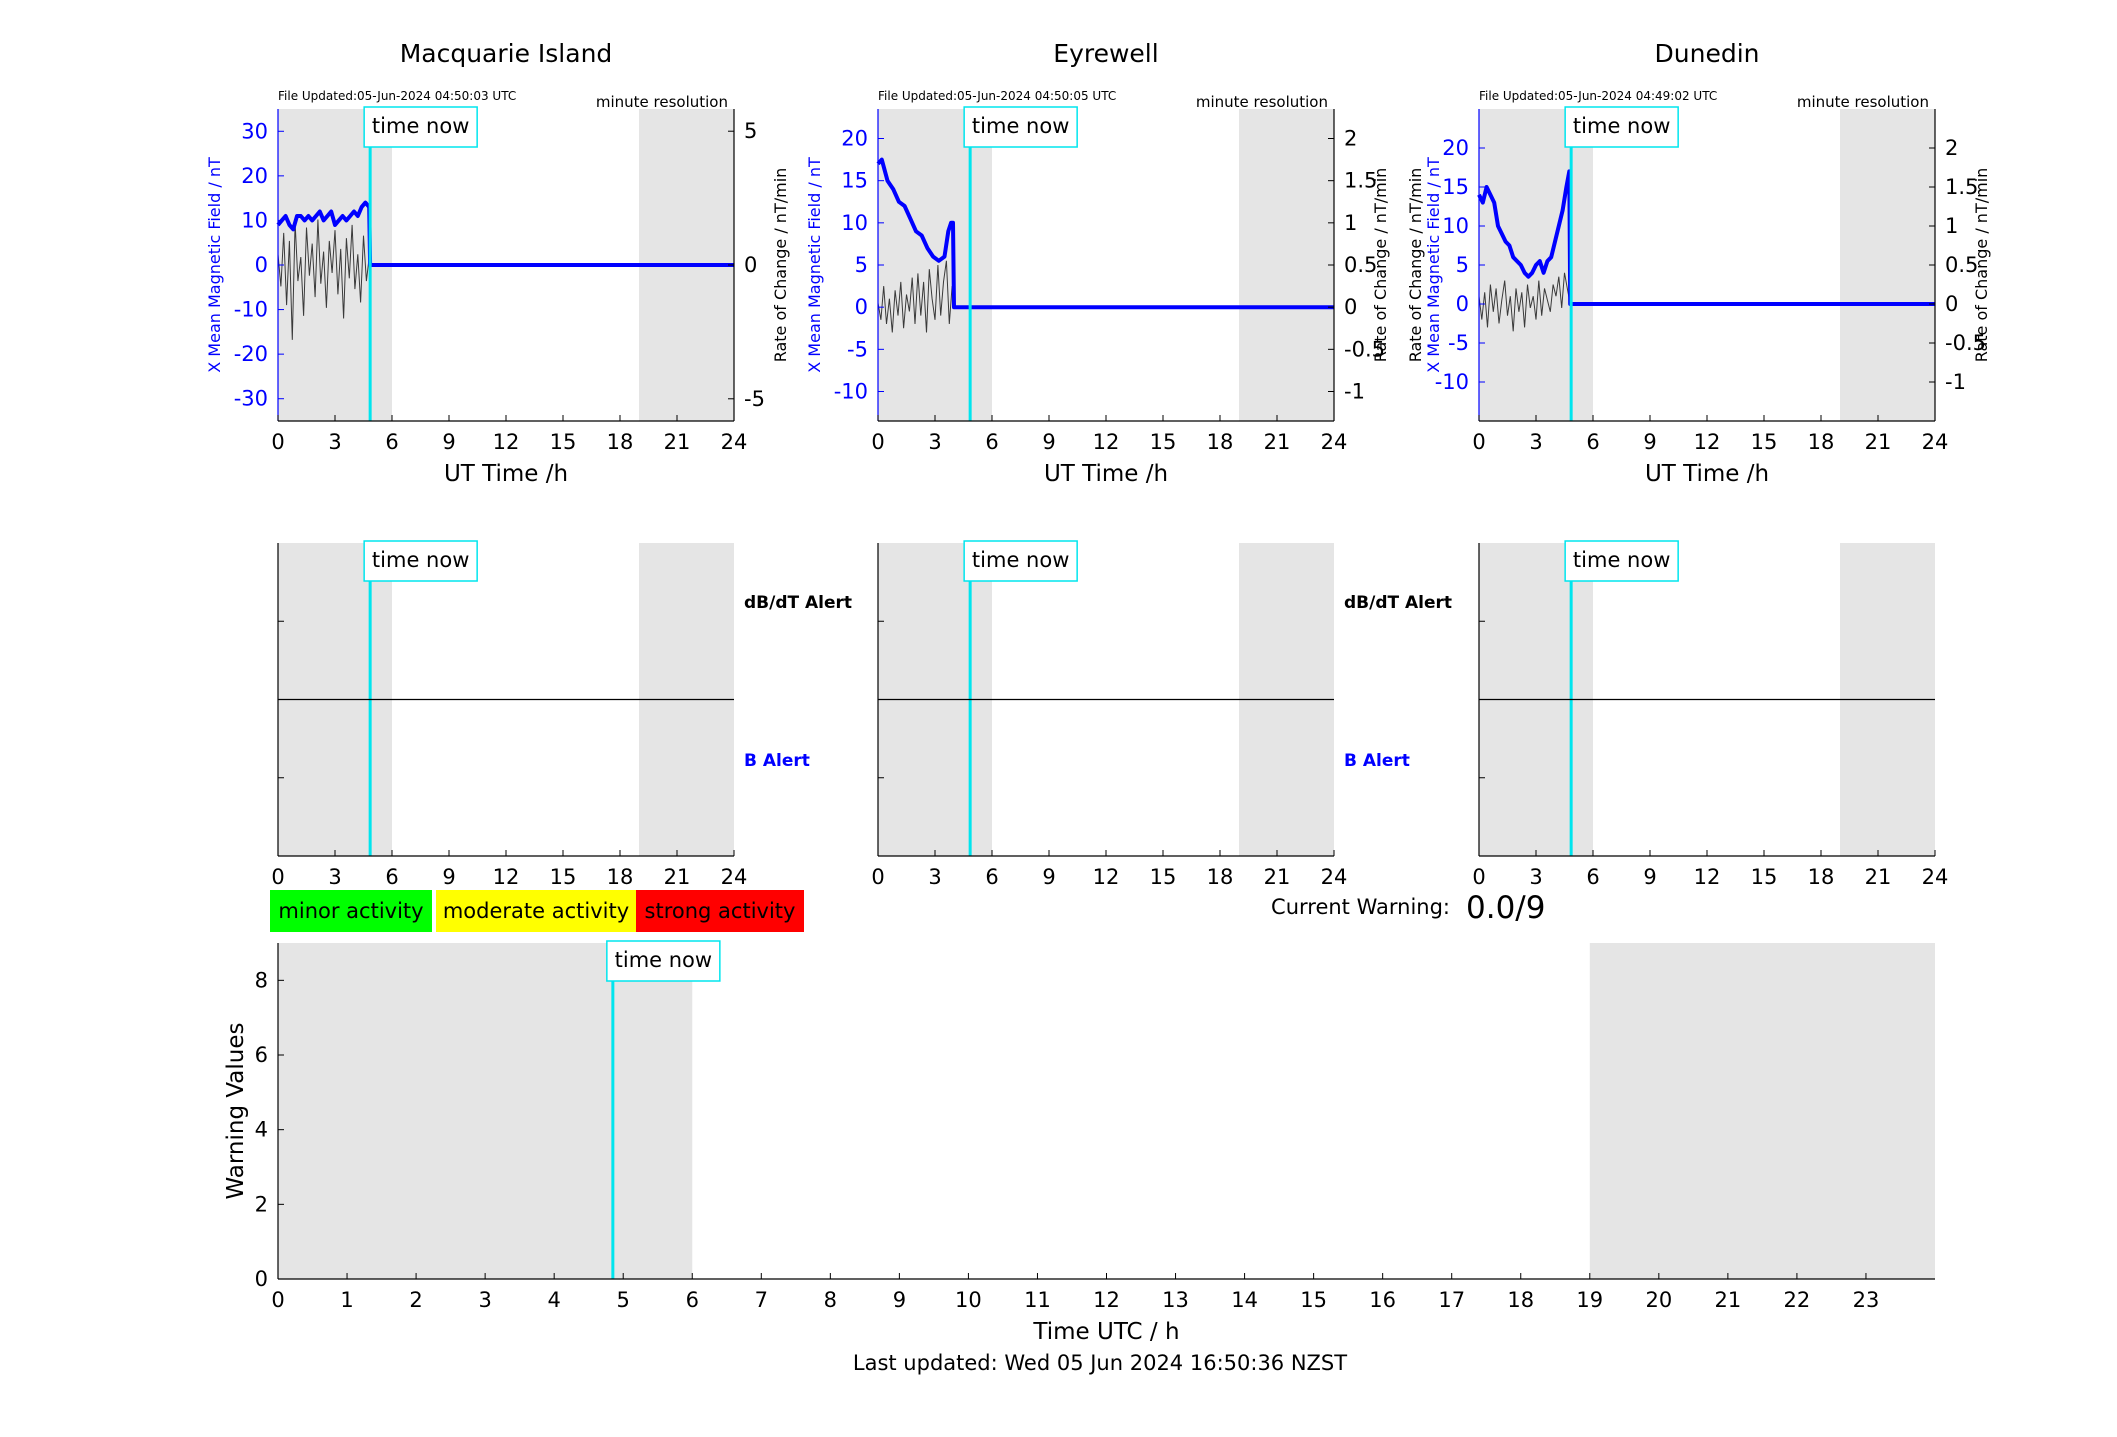 This screenshot has width=2117, height=1437. What do you see at coordinates (1797, 1300) in the screenshot?
I see `x-tick-label: 22` at bounding box center [1797, 1300].